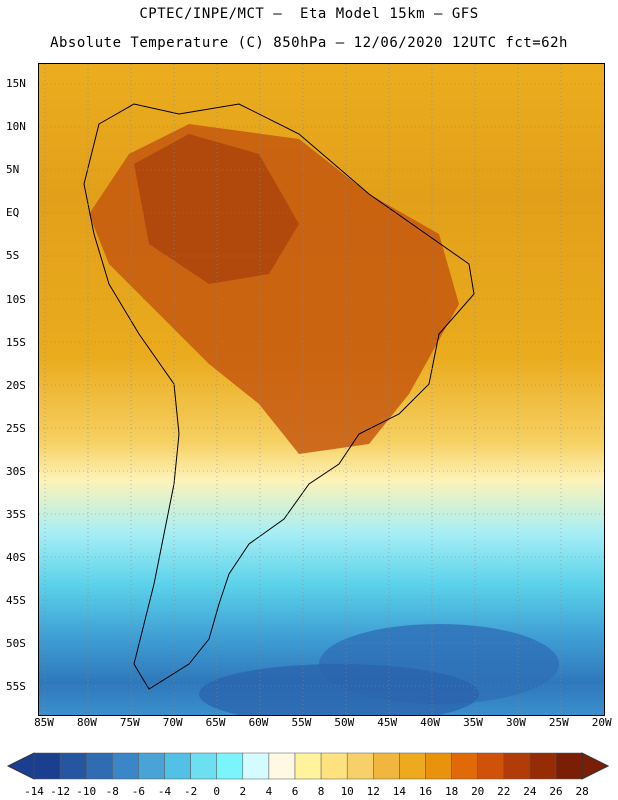 This screenshot has height=800, width=618. Describe the element at coordinates (216, 791) in the screenshot. I see `colorbar-tick-label: 0` at that location.